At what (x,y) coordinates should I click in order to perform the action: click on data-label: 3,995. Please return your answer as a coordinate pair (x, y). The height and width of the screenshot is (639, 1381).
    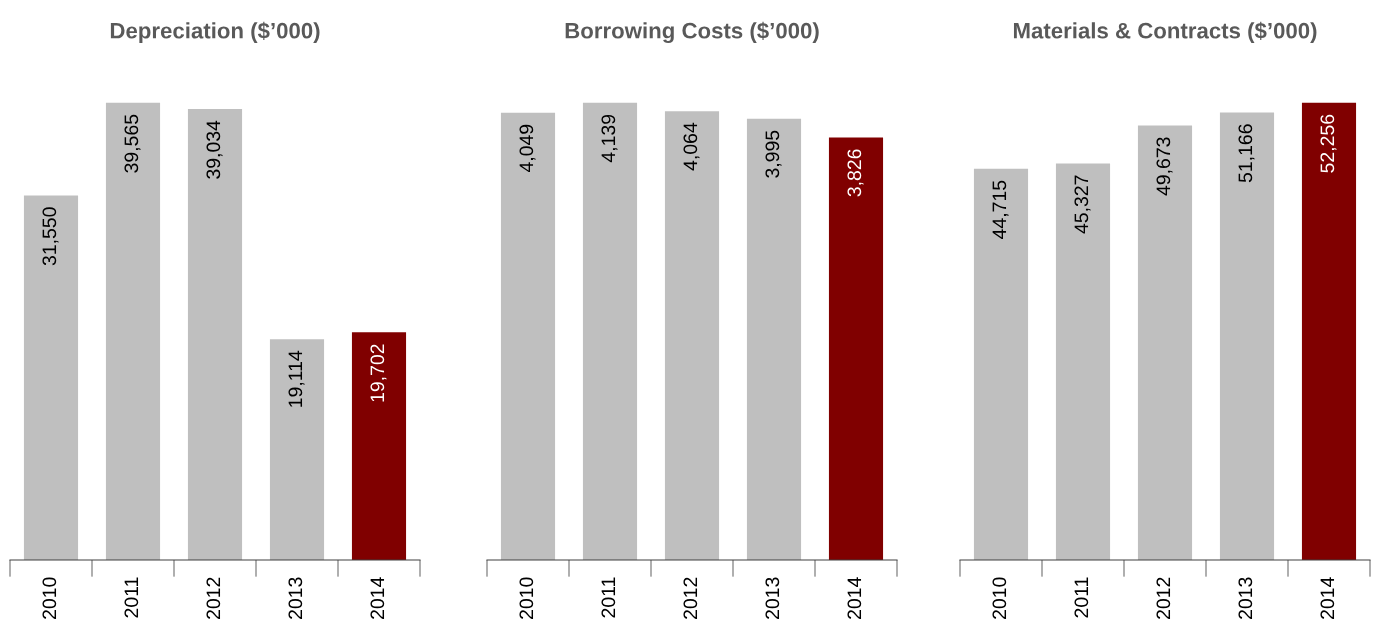
    Looking at the image, I should click on (773, 154).